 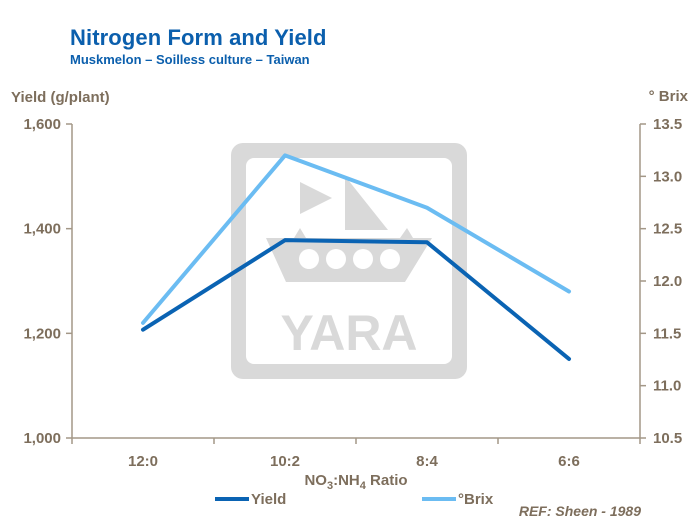 What do you see at coordinates (348, 333) in the screenshot?
I see `watermark-text: YARA` at bounding box center [348, 333].